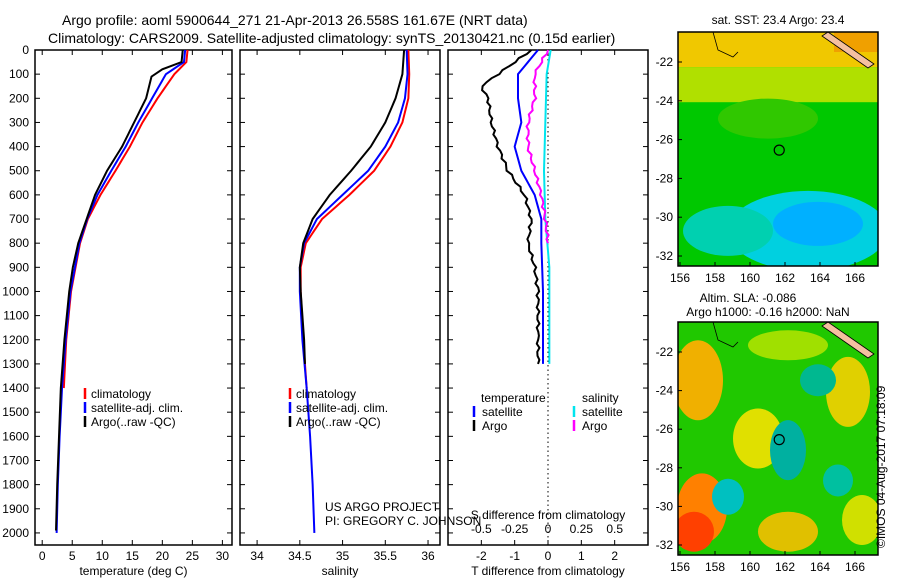 The width and height of the screenshot is (900, 580). Describe the element at coordinates (428, 556) in the screenshot. I see `x-tick-label: 36` at that location.